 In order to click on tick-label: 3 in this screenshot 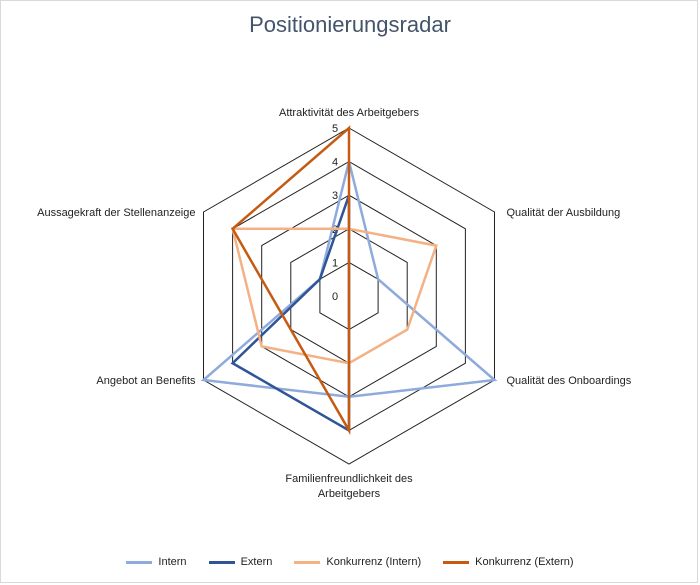, I will do `click(335, 196)`.